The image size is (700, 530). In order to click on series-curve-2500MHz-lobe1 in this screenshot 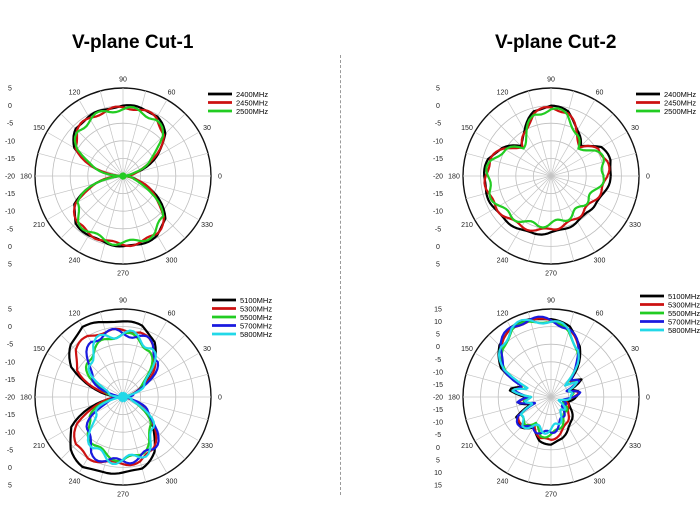, I will do `click(118, 142)`.